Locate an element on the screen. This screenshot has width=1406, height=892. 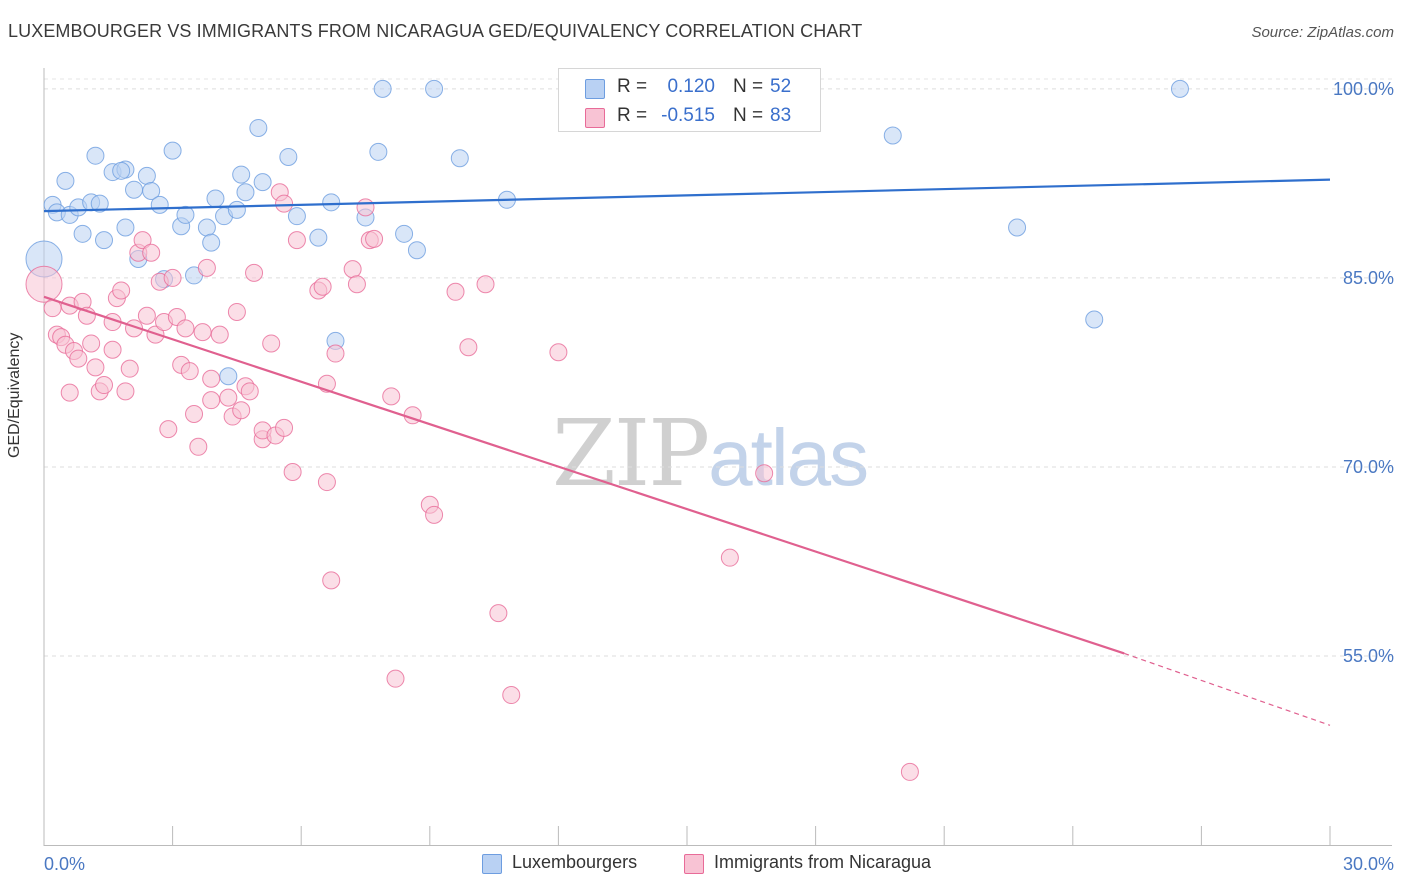
source-label: Source: ZipAtlas.com is located at coordinates (1322, 32).